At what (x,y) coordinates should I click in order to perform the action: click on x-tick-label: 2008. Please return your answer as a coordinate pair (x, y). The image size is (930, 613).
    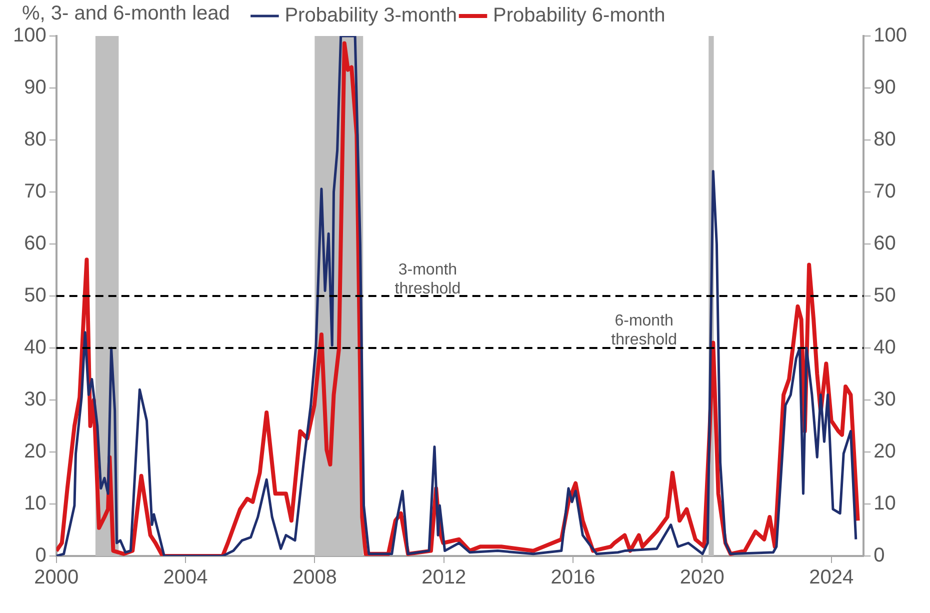
    Looking at the image, I should click on (314, 577).